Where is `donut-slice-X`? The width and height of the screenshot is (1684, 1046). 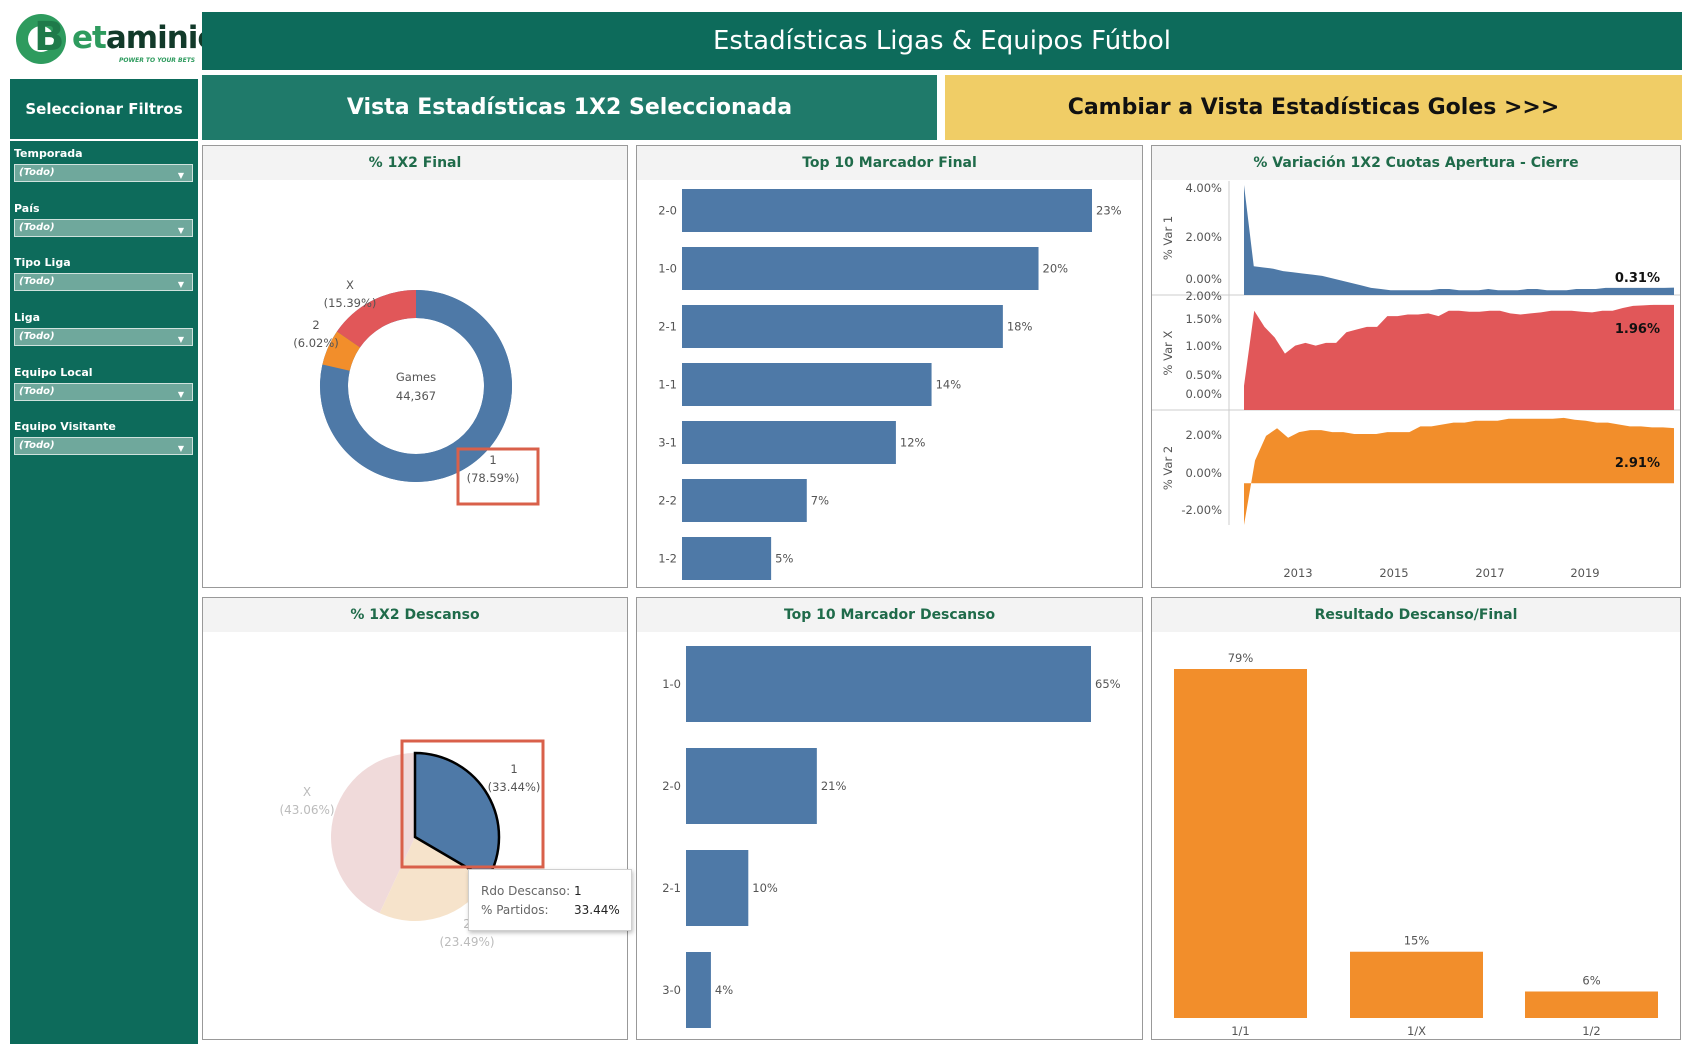
donut-slice-X is located at coordinates (376, 319).